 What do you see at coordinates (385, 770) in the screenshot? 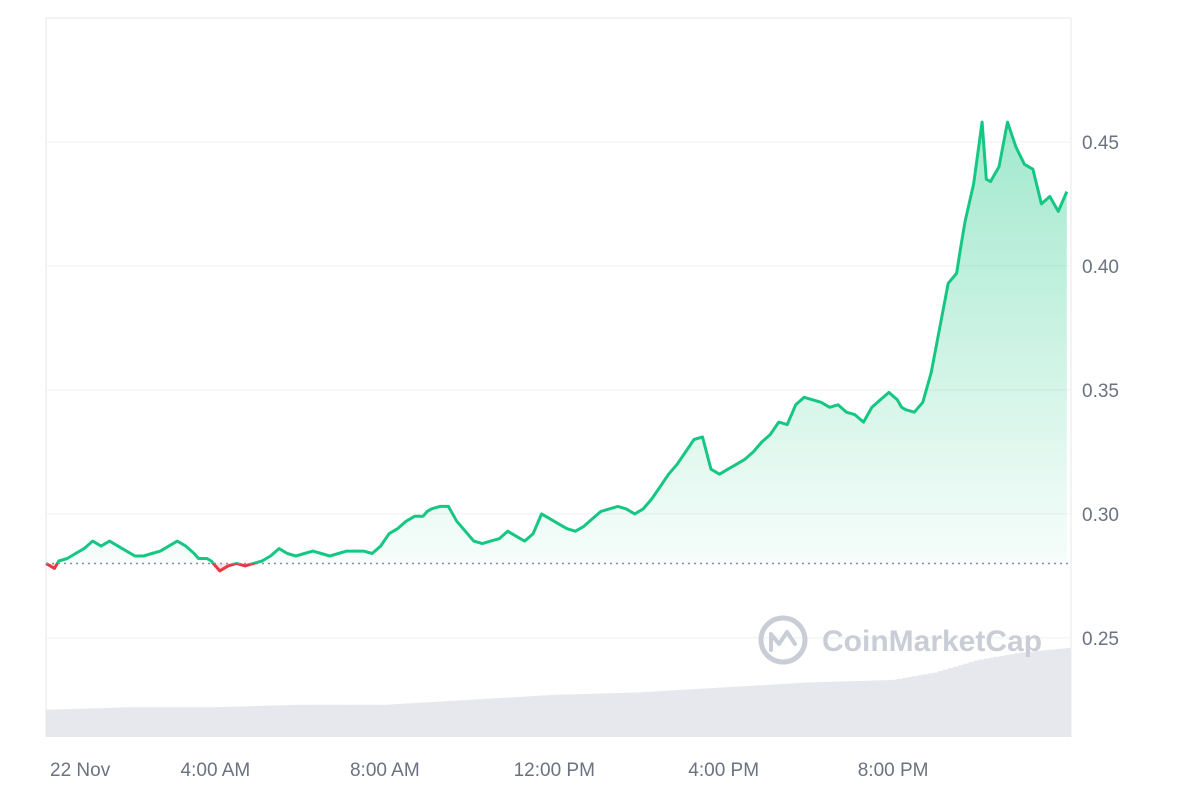
I see `x-tick-label: 8:00 AM` at bounding box center [385, 770].